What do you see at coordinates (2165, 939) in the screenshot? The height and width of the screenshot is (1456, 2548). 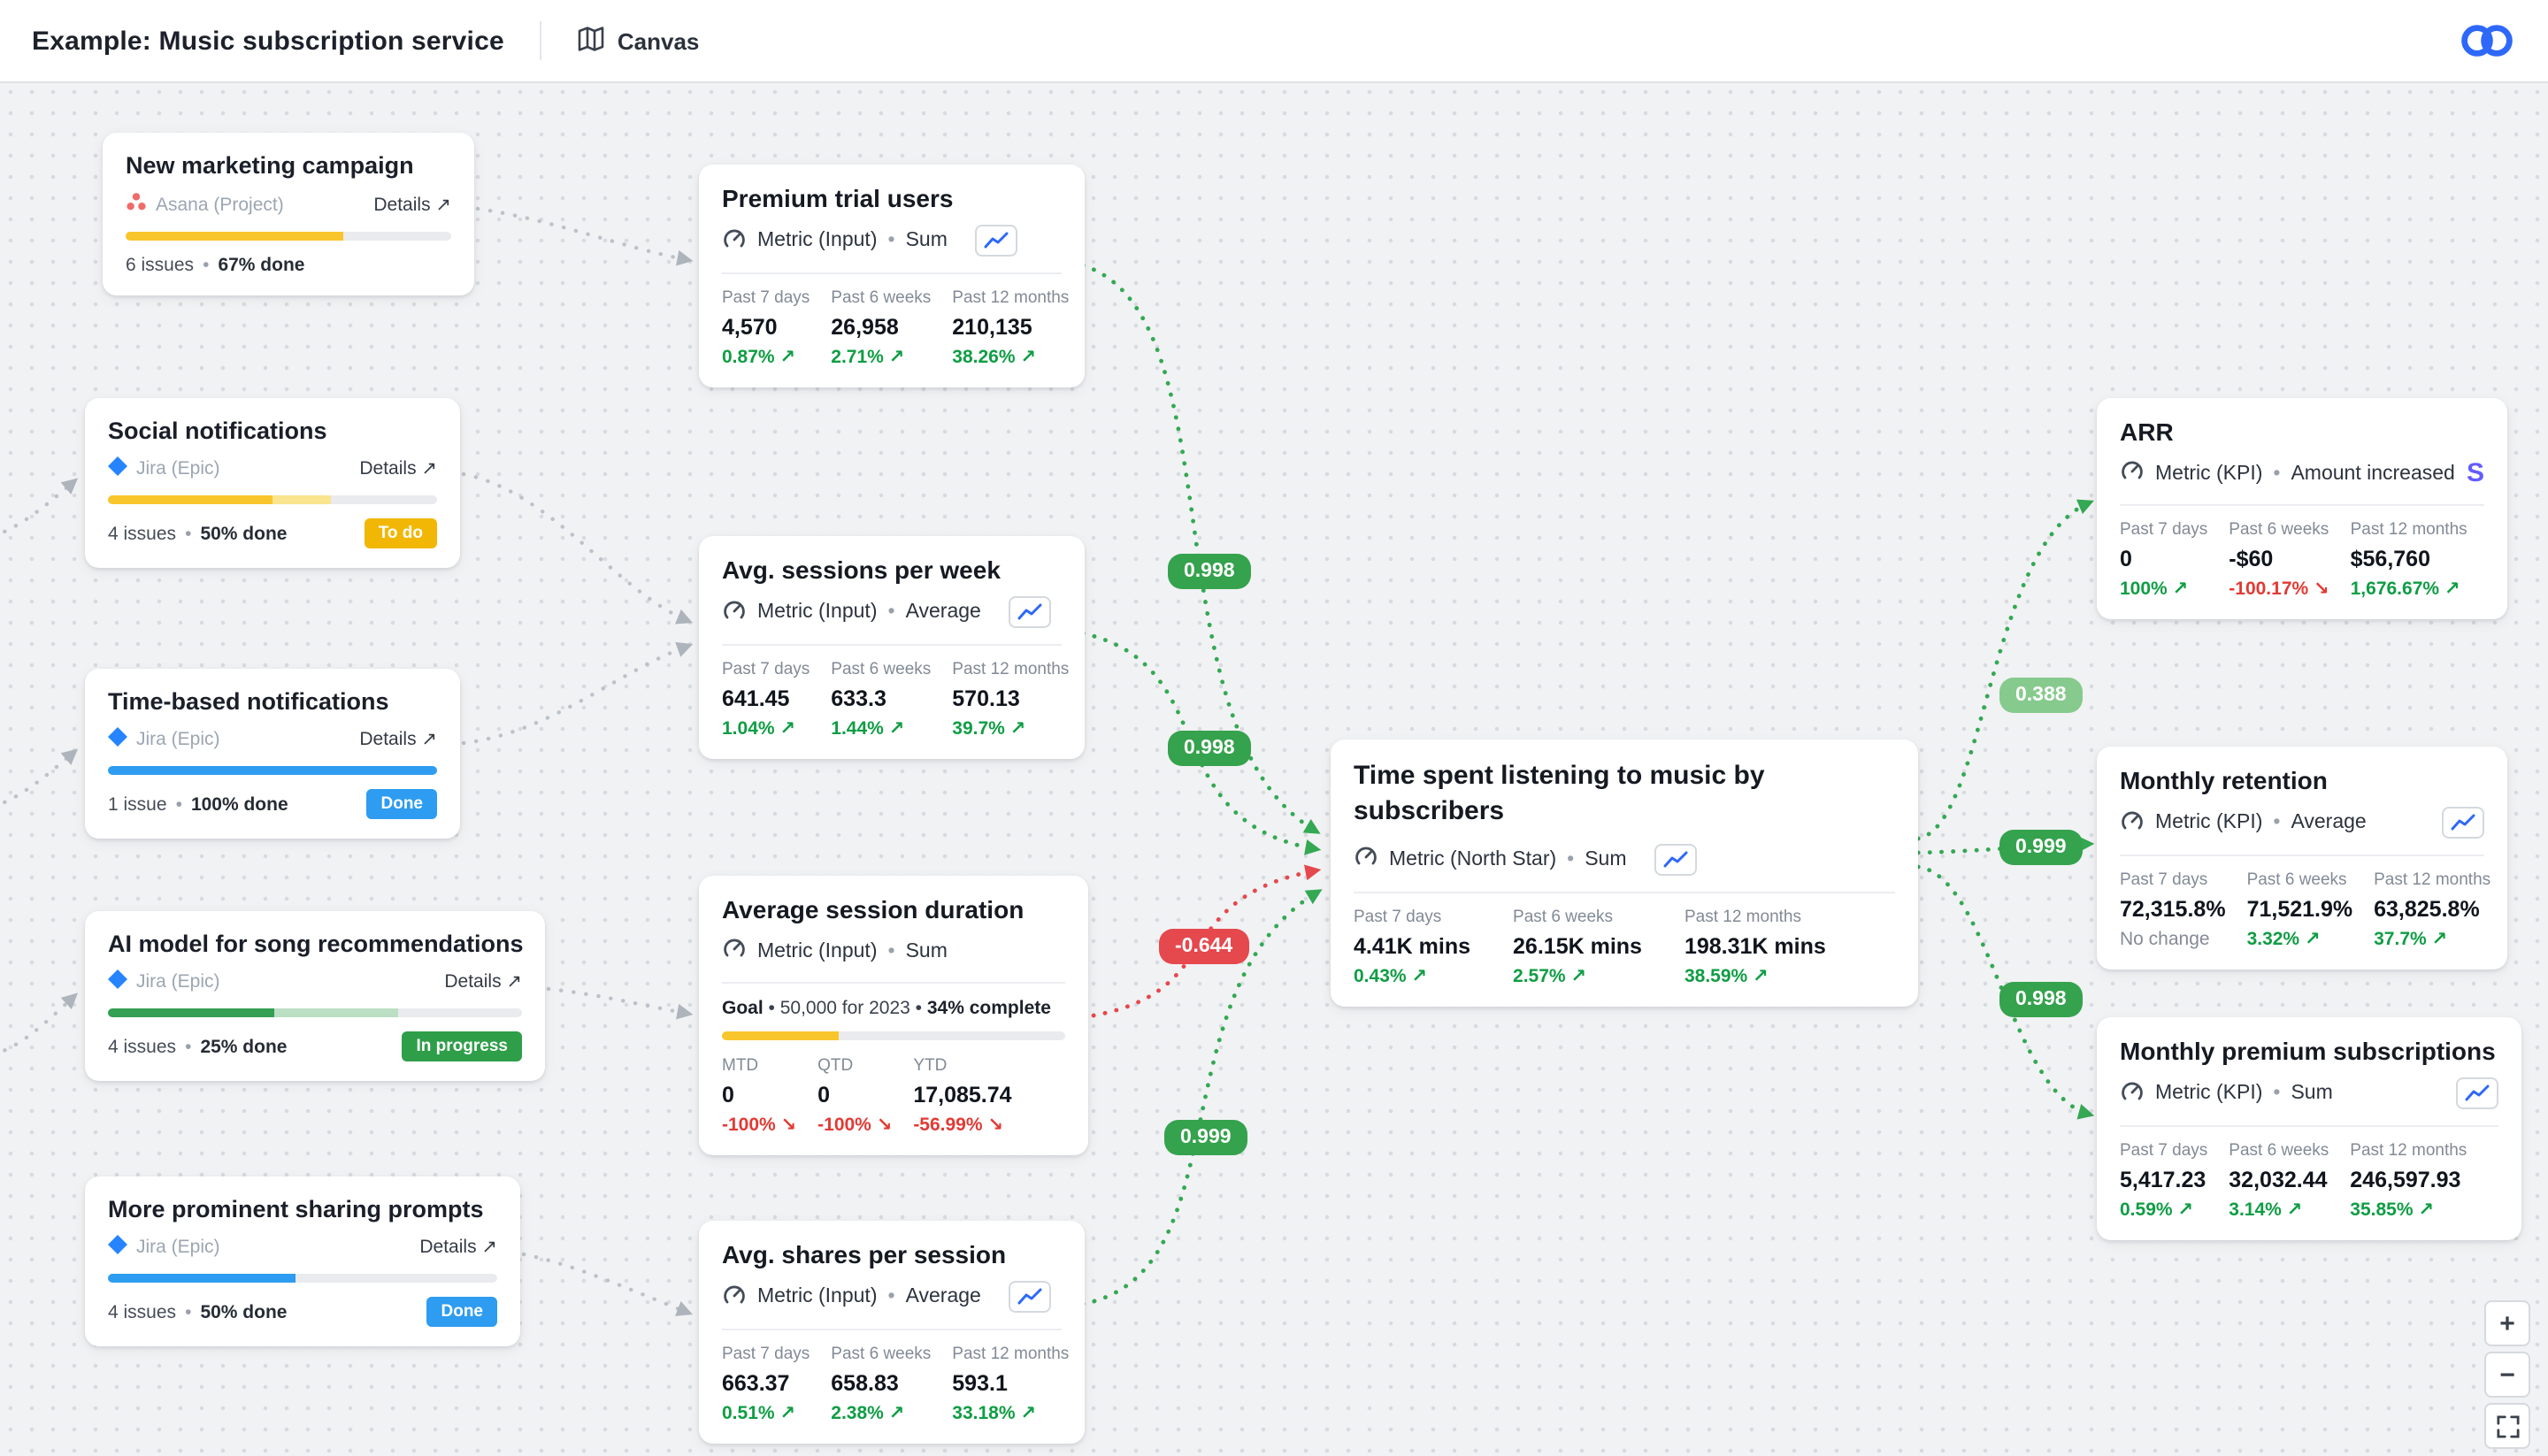 I see `stat-change: No change` at bounding box center [2165, 939].